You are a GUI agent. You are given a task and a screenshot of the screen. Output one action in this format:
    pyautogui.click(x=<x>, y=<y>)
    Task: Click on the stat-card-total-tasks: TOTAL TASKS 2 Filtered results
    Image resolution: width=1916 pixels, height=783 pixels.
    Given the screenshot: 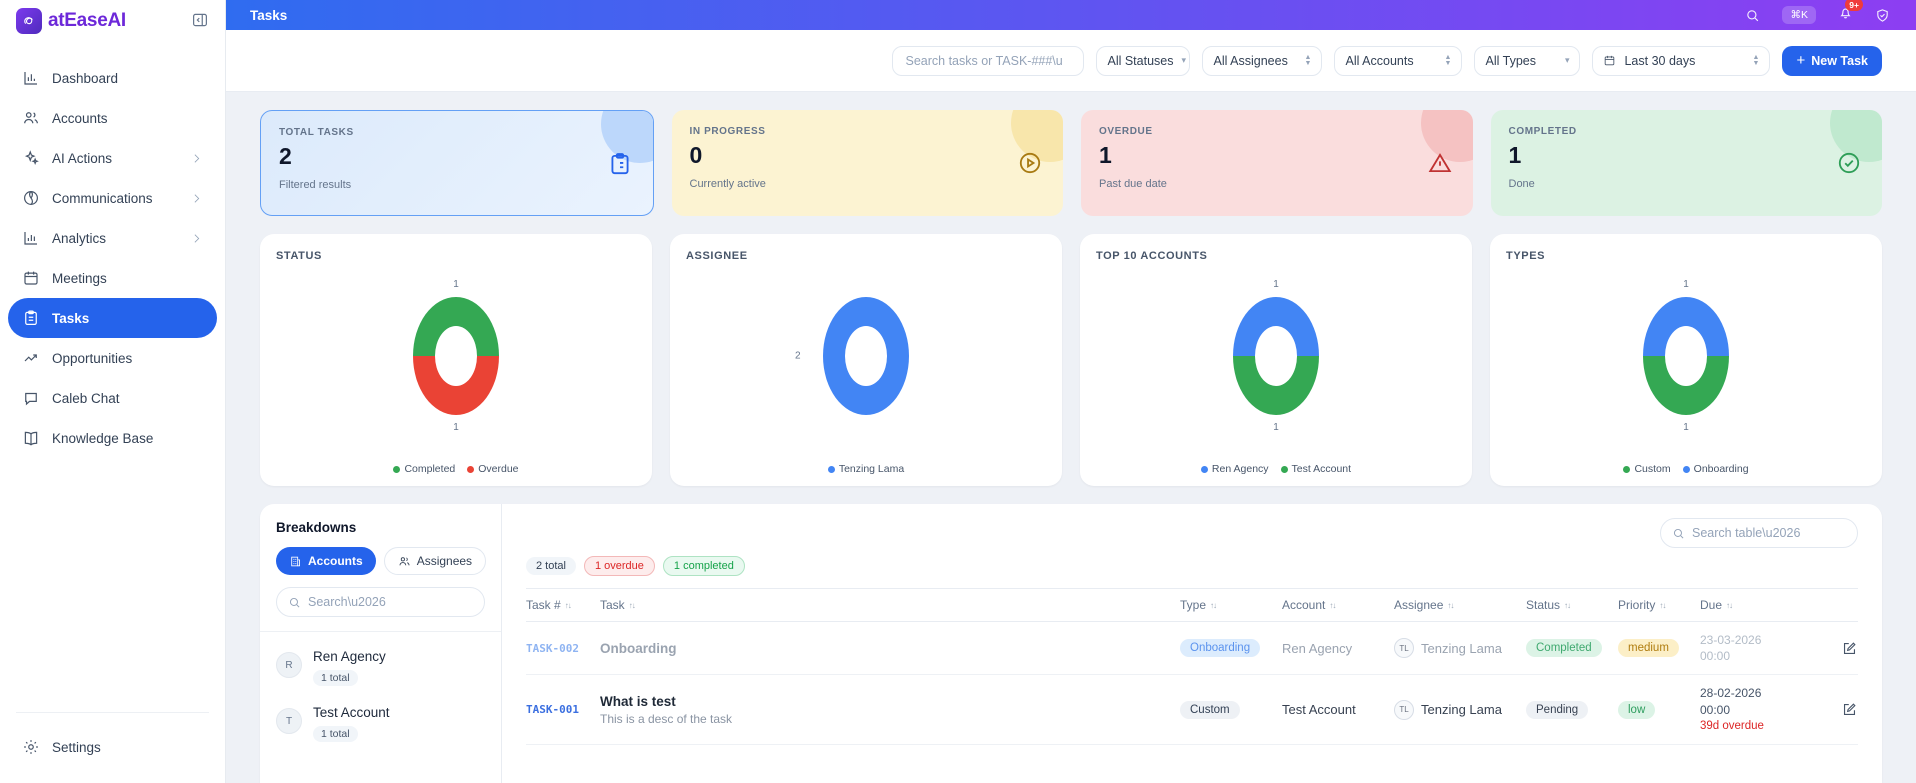 What is the action you would take?
    pyautogui.click(x=457, y=163)
    